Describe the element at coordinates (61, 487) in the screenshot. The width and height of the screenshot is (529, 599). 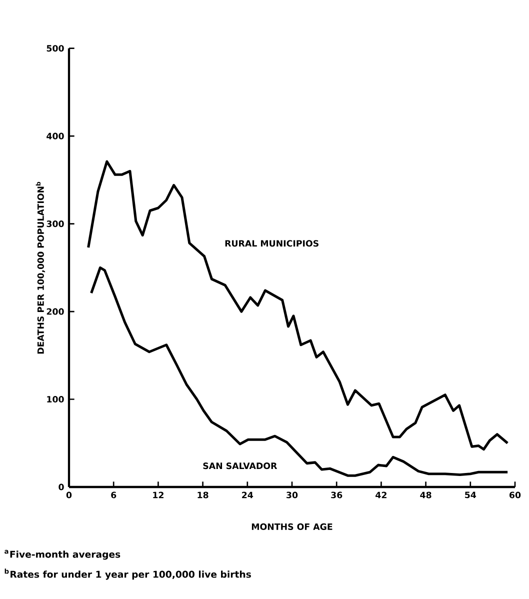
I see `y-tick-label: 0` at that location.